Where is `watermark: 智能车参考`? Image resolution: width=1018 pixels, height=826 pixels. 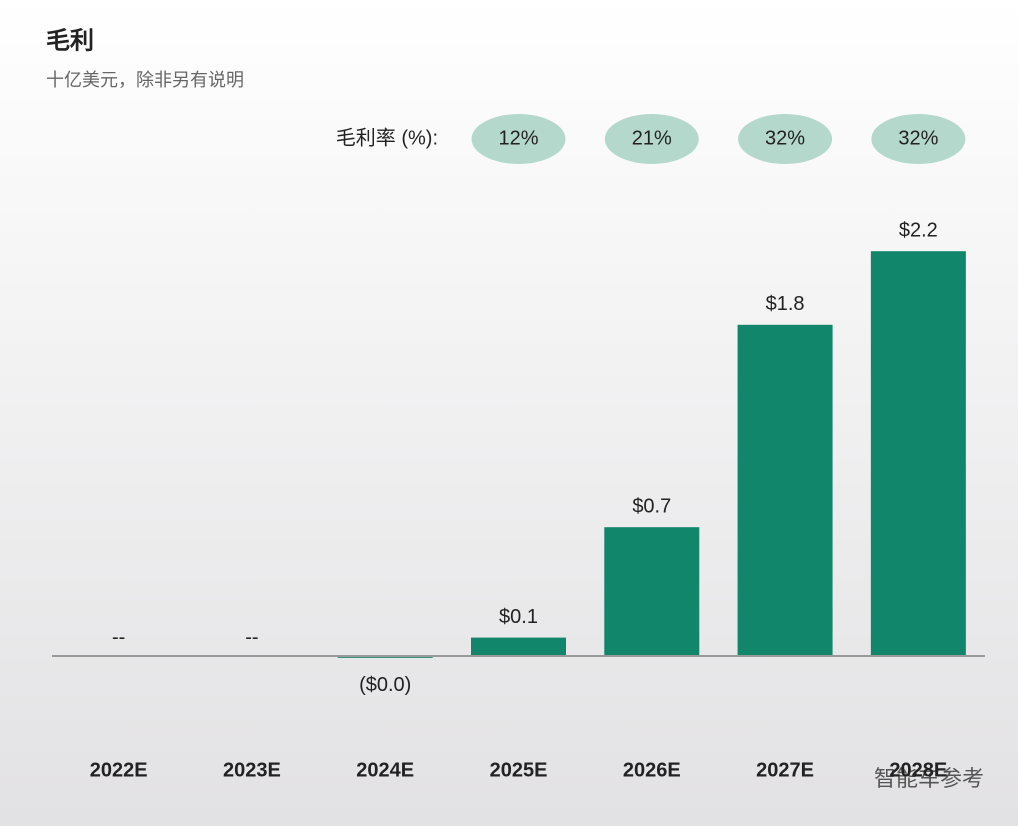
watermark: 智能车参考 is located at coordinates (929, 778).